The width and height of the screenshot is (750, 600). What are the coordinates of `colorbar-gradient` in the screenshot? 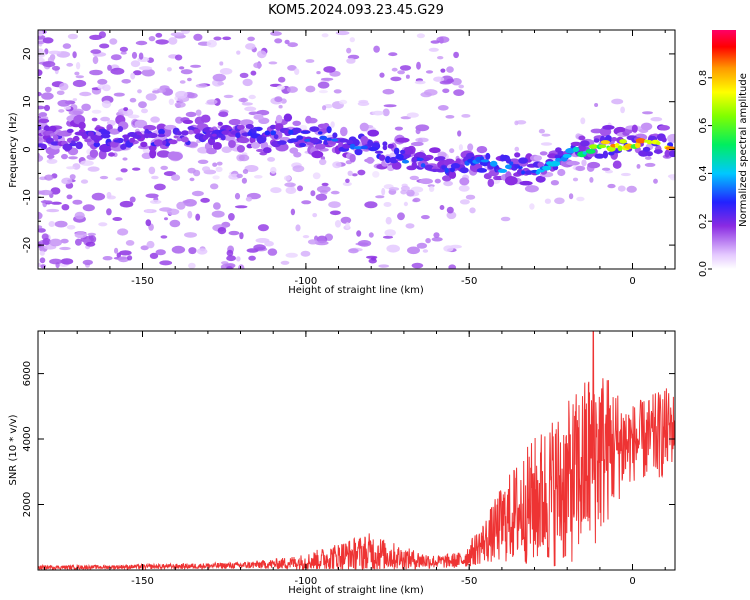 It's located at (724, 149).